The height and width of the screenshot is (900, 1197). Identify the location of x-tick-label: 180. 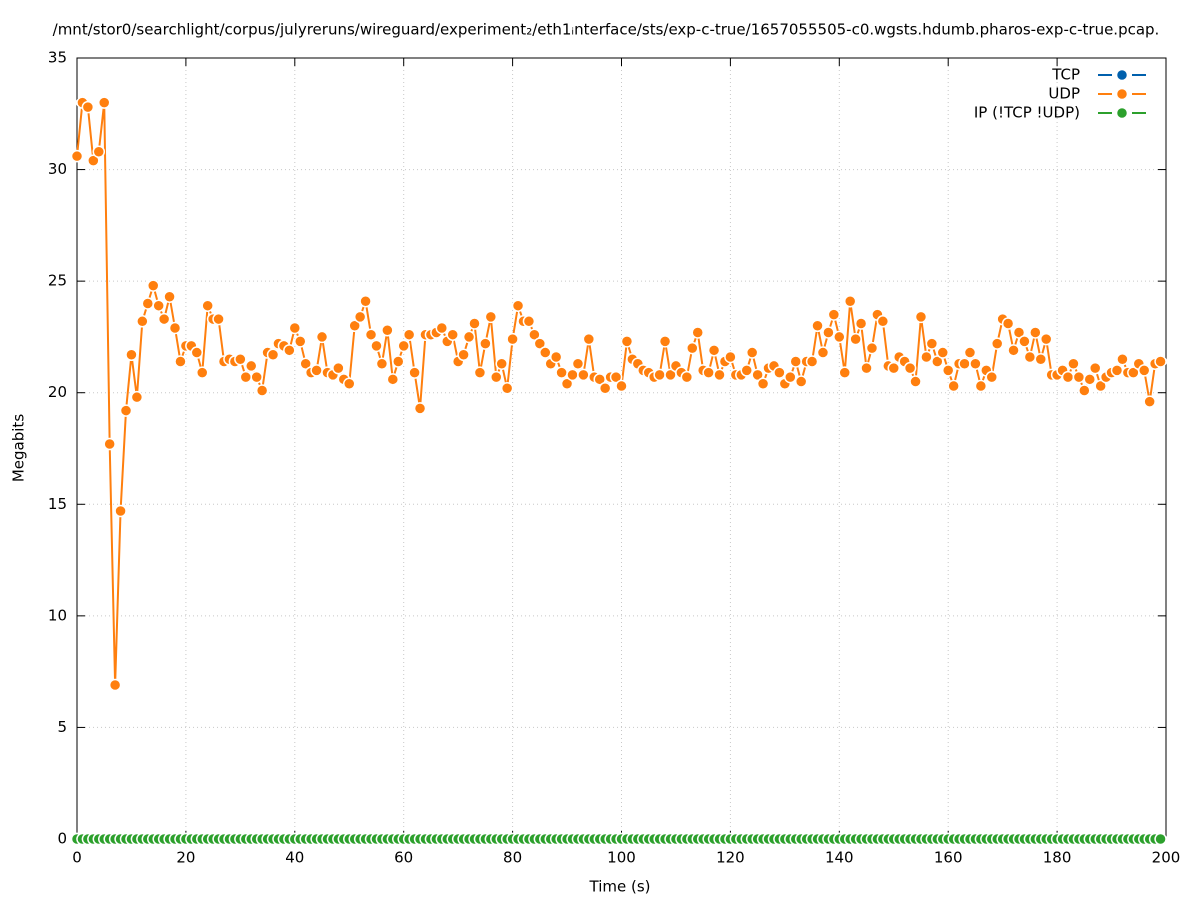
(1057, 858).